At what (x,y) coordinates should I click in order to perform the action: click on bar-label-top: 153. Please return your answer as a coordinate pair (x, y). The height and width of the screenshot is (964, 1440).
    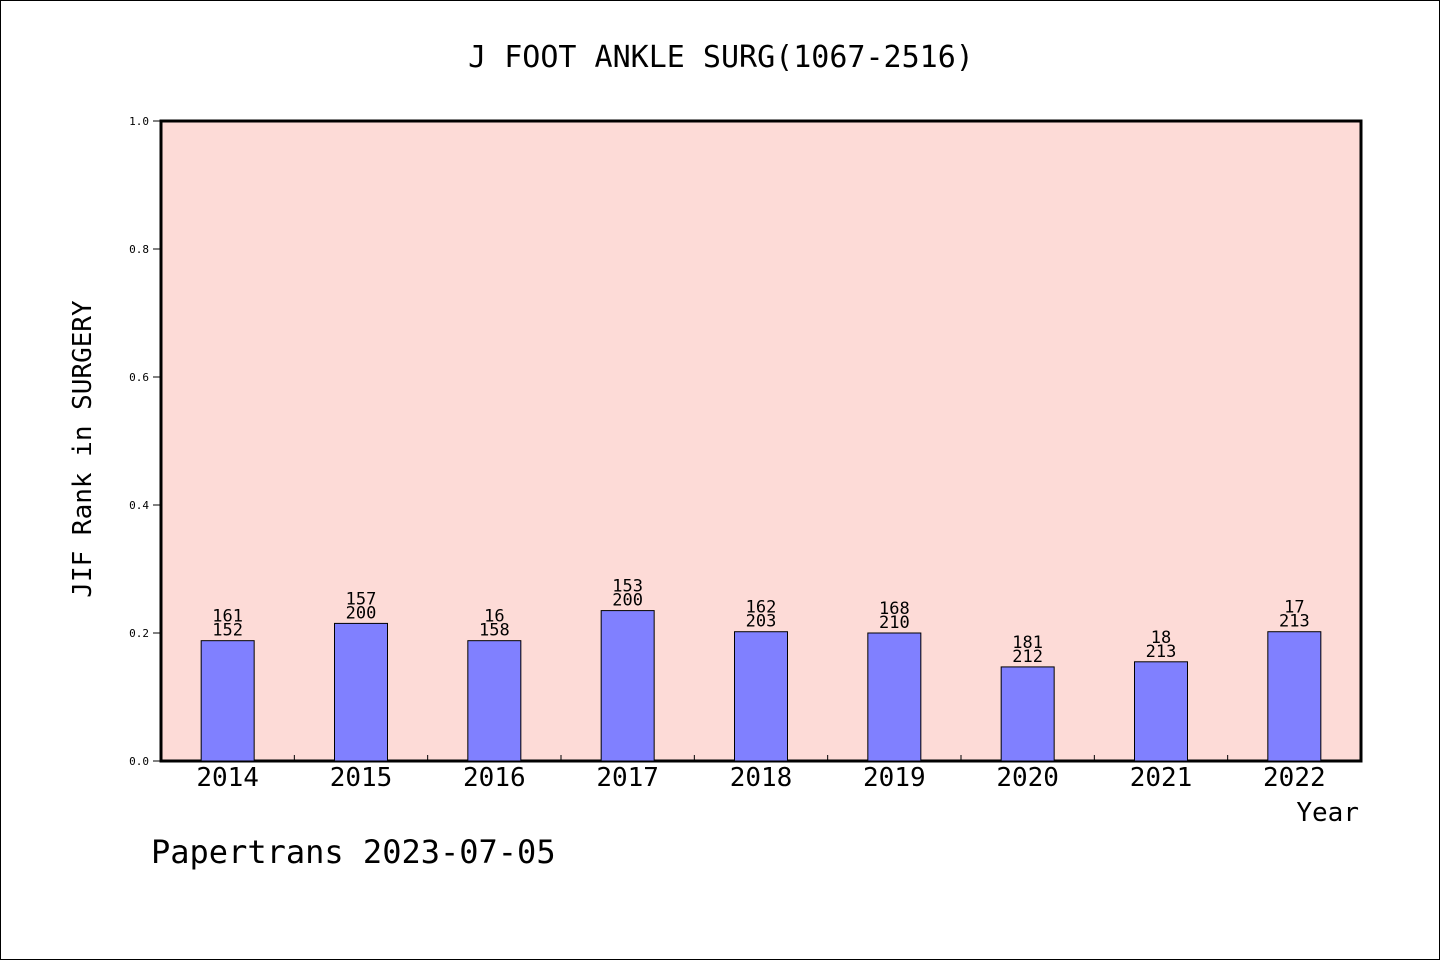
    Looking at the image, I should click on (627, 587).